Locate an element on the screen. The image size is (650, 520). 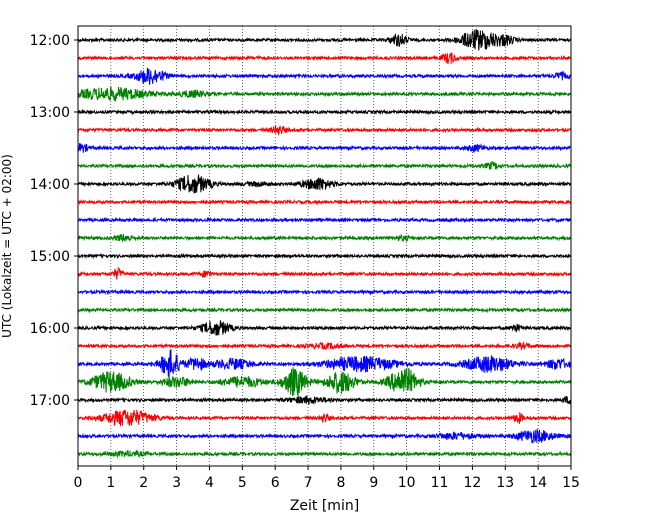
trace-14:45 is located at coordinates (324, 238).